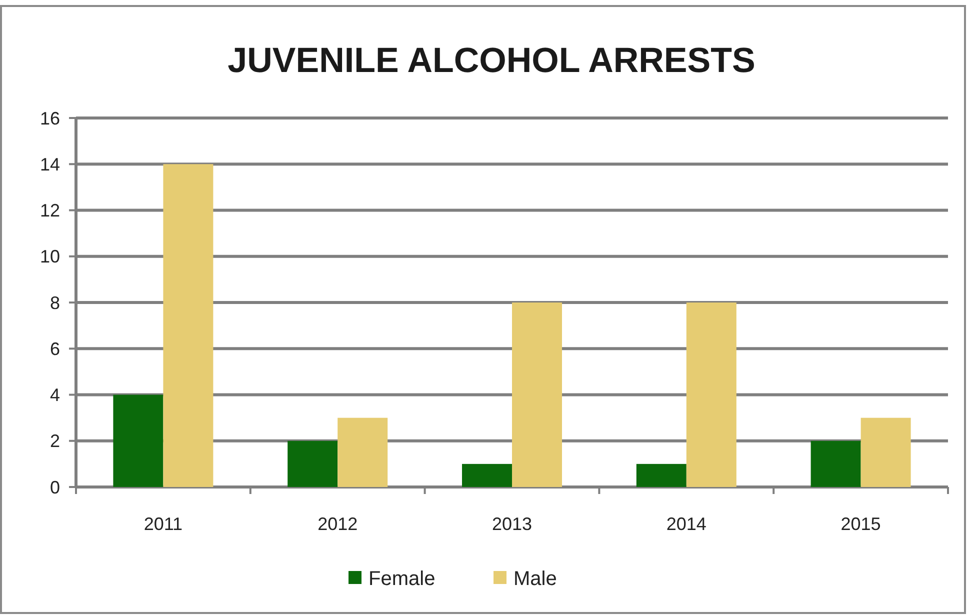 The image size is (967, 615). I want to click on x-tick-label: 2015, so click(860, 524).